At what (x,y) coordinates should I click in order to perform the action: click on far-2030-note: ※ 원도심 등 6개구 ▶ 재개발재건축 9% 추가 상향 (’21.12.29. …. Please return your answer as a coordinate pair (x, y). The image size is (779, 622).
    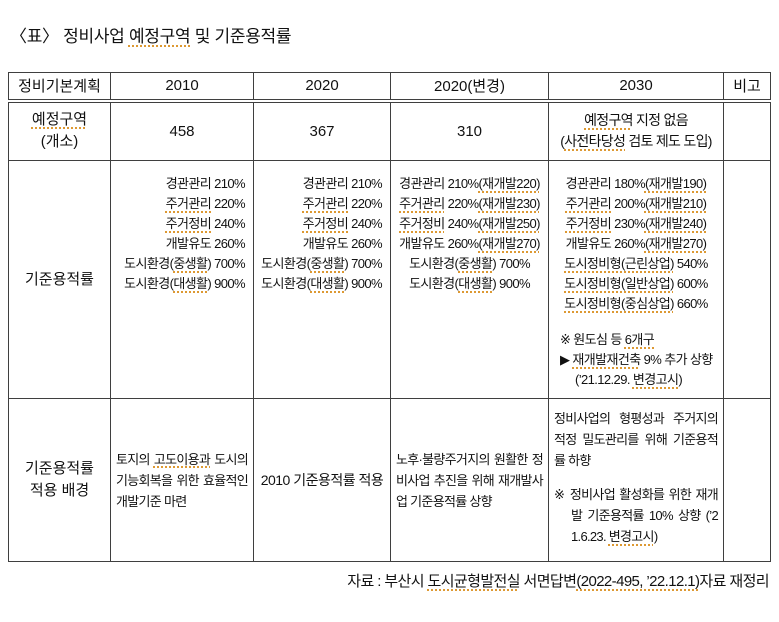
    Looking at the image, I should click on (636, 359).